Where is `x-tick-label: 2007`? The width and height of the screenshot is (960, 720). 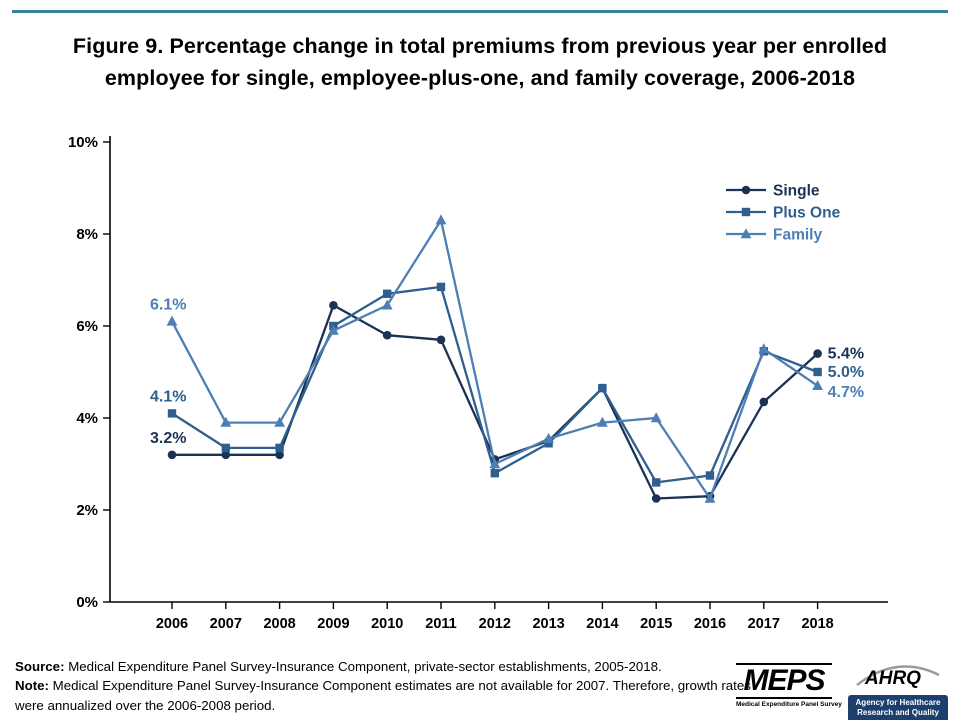 x-tick-label: 2007 is located at coordinates (226, 624).